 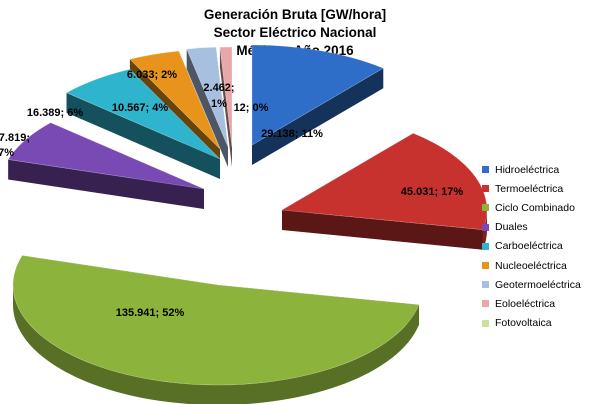 What do you see at coordinates (527, 169) in the screenshot?
I see `legend-label: Hidroeléctrica` at bounding box center [527, 169].